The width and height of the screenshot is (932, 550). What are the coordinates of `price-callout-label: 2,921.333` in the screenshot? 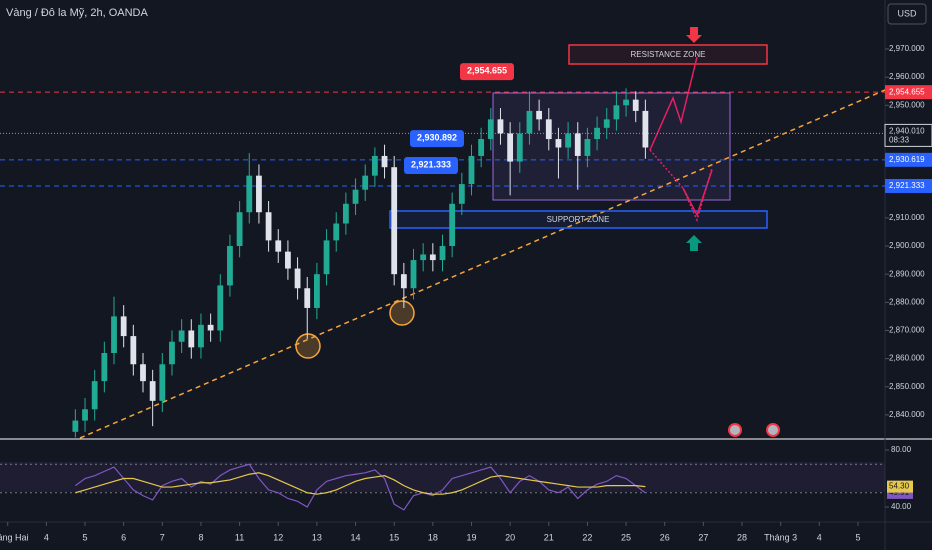 It's located at (431, 164).